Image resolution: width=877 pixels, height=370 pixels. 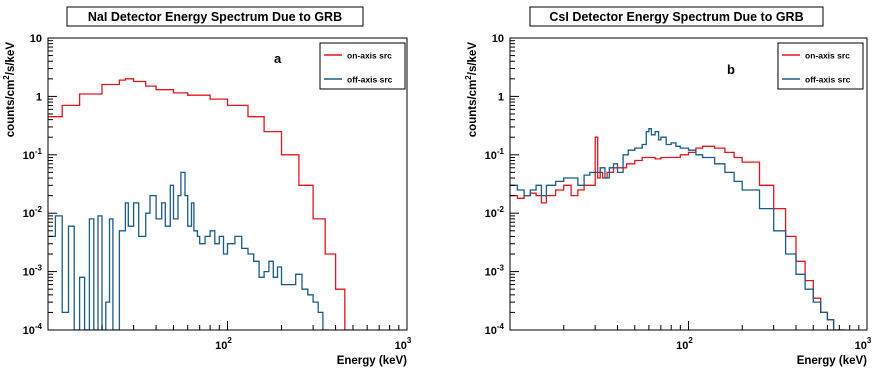 What do you see at coordinates (9, 90) in the screenshot?
I see `panel-a-y-axis-label: counts/cm2/s/keV` at bounding box center [9, 90].